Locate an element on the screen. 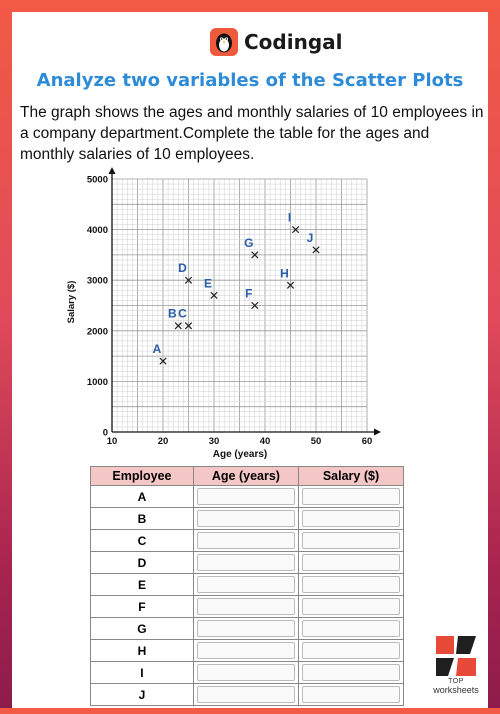 The height and width of the screenshot is (714, 500). point-label: H is located at coordinates (284, 273).